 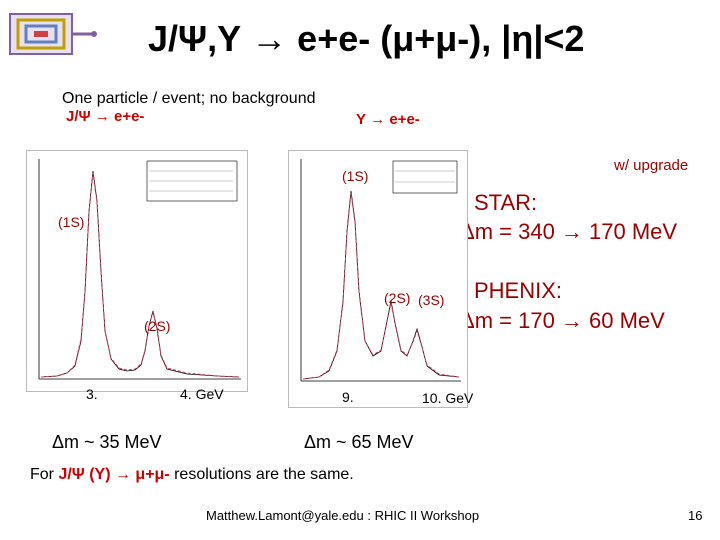 I want to click on jpsi-2s-label: (2S), so click(x=157, y=326).